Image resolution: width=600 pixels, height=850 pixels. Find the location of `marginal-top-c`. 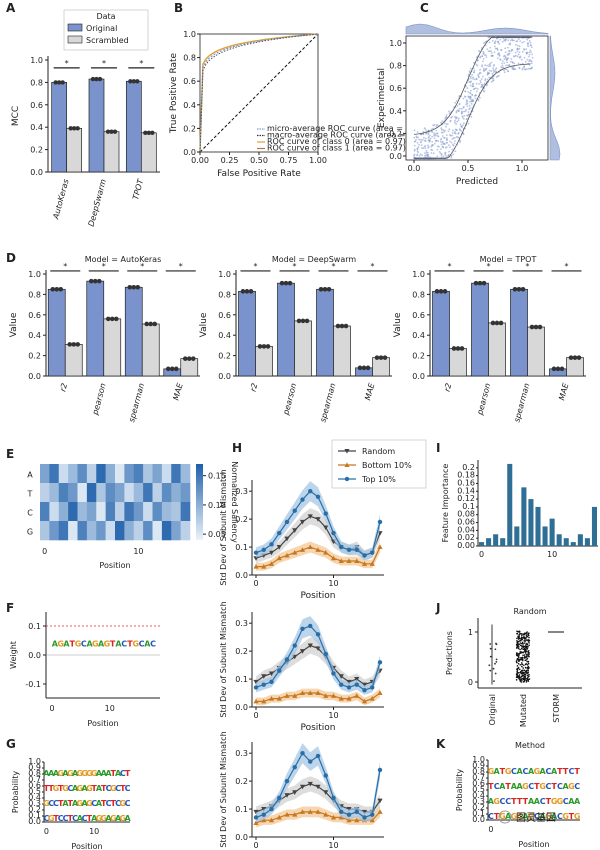

marginal-top-c is located at coordinates (477, 29).